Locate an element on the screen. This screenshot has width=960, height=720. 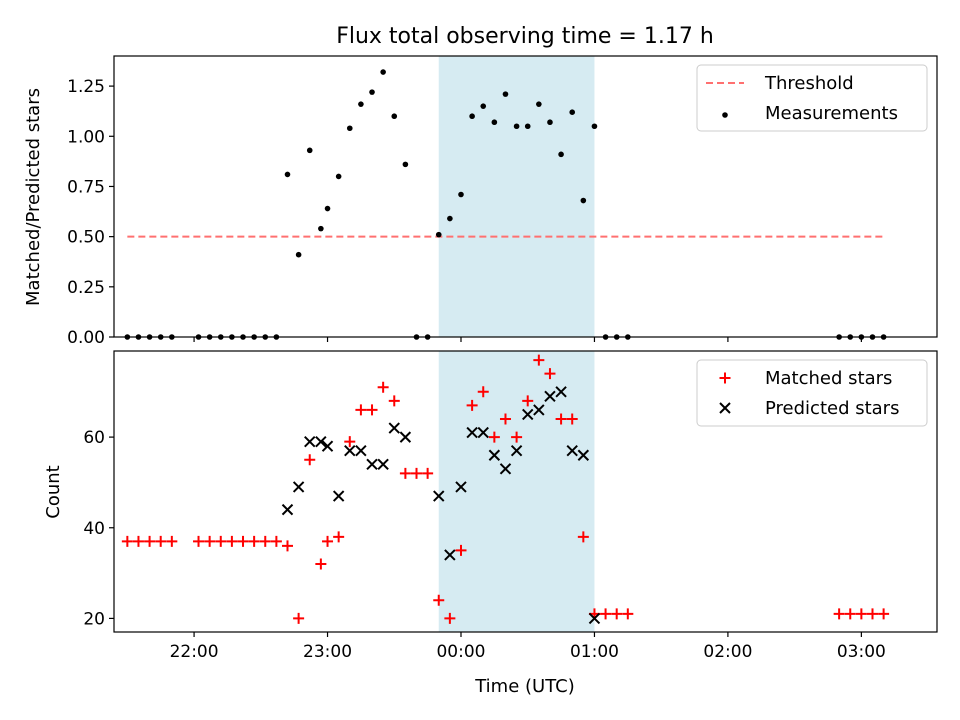
bottom-shaded-region is located at coordinates (516, 491).